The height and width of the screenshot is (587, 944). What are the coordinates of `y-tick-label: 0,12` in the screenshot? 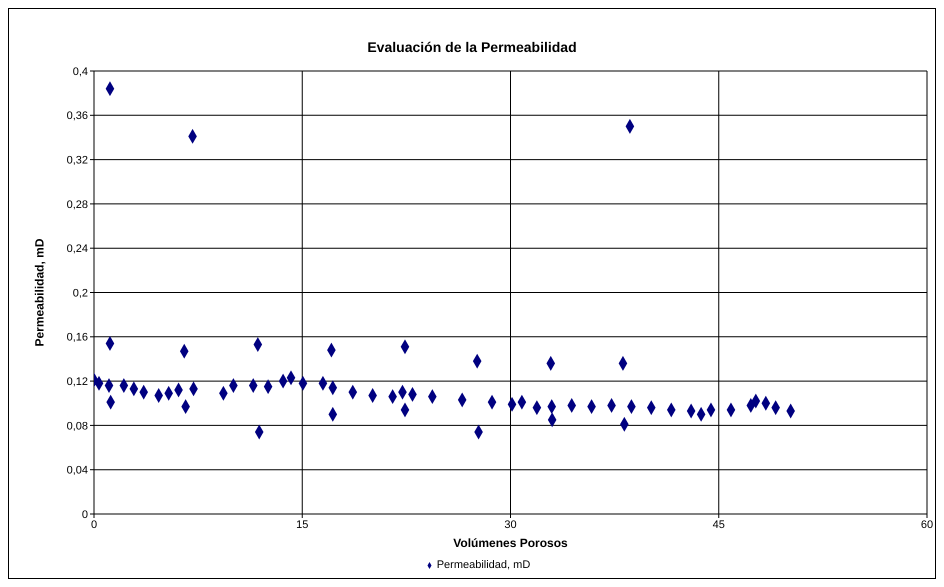 It's located at (77, 382).